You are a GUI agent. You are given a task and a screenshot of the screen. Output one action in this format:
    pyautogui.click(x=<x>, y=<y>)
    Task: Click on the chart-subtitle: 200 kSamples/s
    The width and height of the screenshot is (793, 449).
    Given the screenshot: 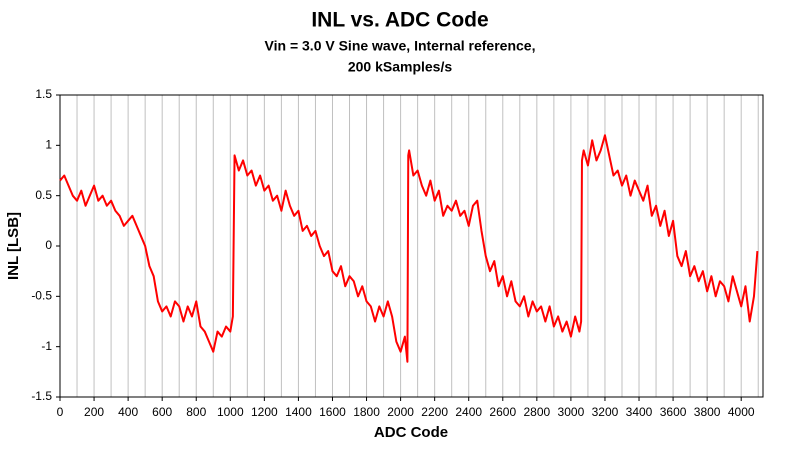 What is the action you would take?
    pyautogui.click(x=400, y=67)
    